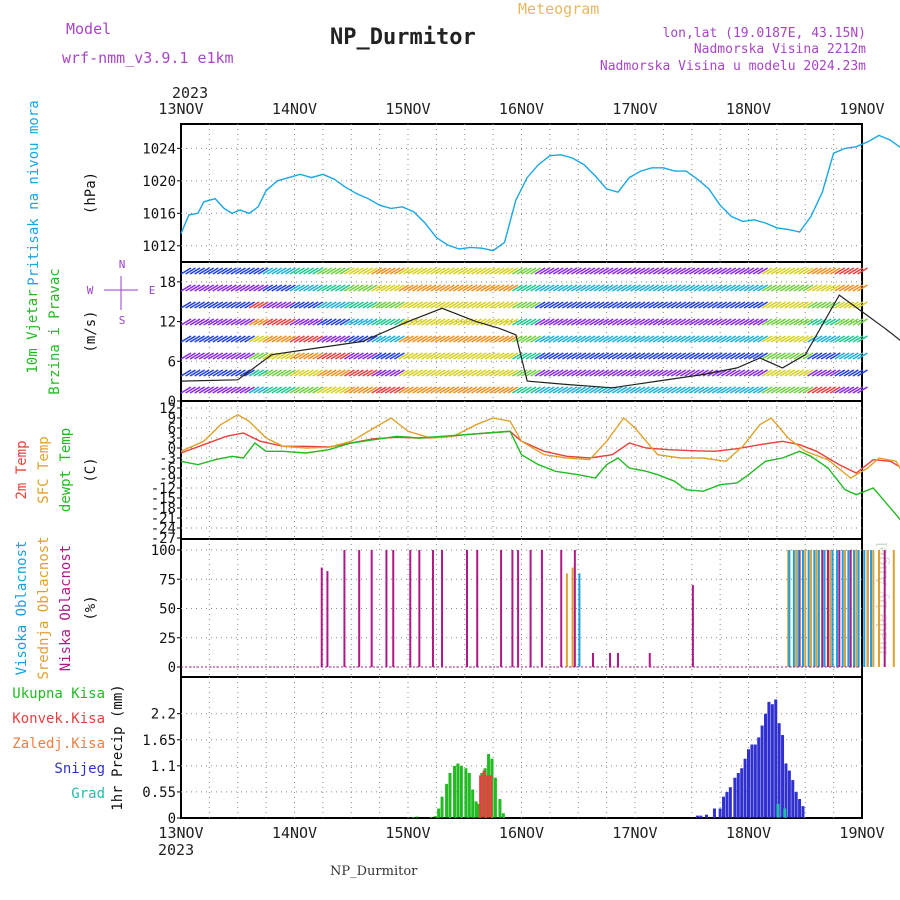  I want to click on date-tick-label: 14NOV, so click(294, 833).